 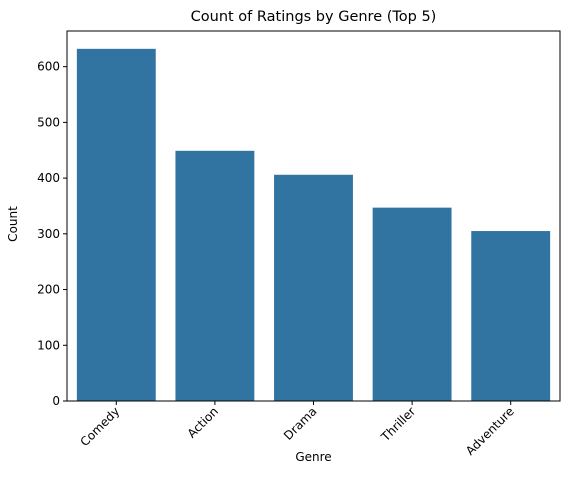 What do you see at coordinates (56, 401) in the screenshot?
I see `y-tick-label-0: 0` at bounding box center [56, 401].